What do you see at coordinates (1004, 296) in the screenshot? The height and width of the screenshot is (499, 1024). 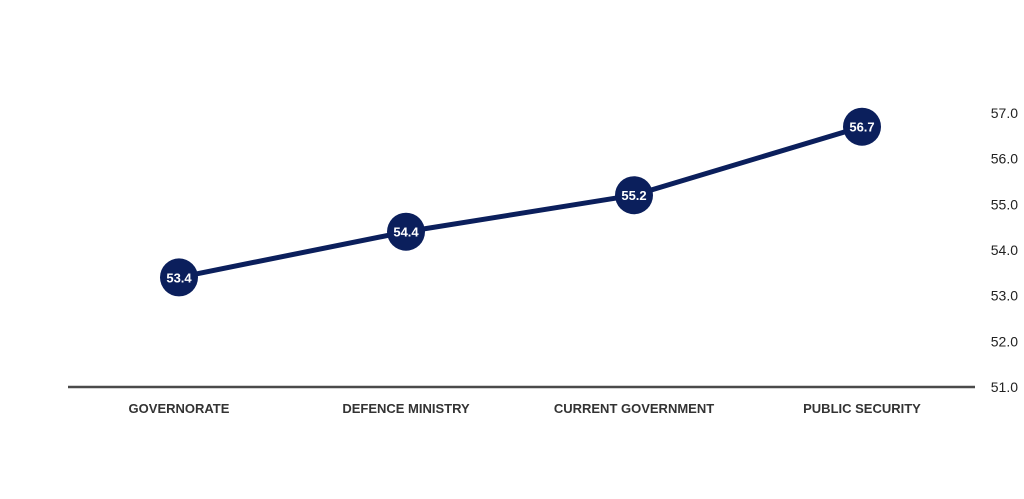 I see `y-tick-label: 53.0` at bounding box center [1004, 296].